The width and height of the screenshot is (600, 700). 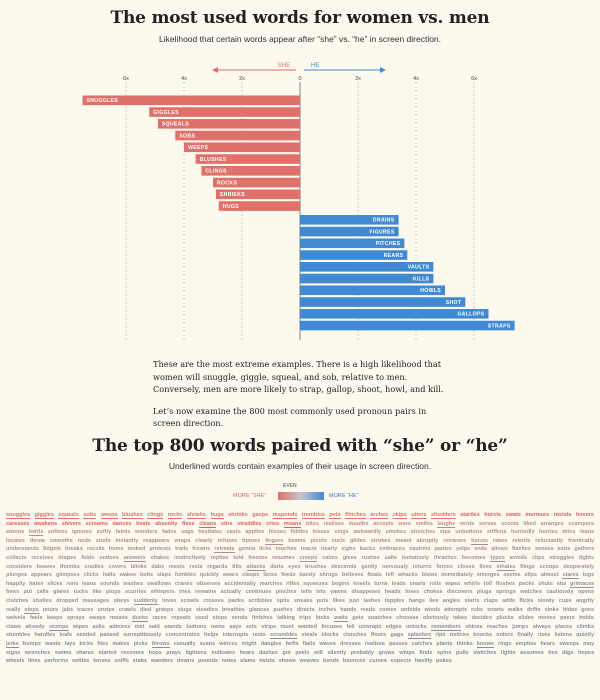 I want to click on word-item: likes, so click(x=338, y=600).